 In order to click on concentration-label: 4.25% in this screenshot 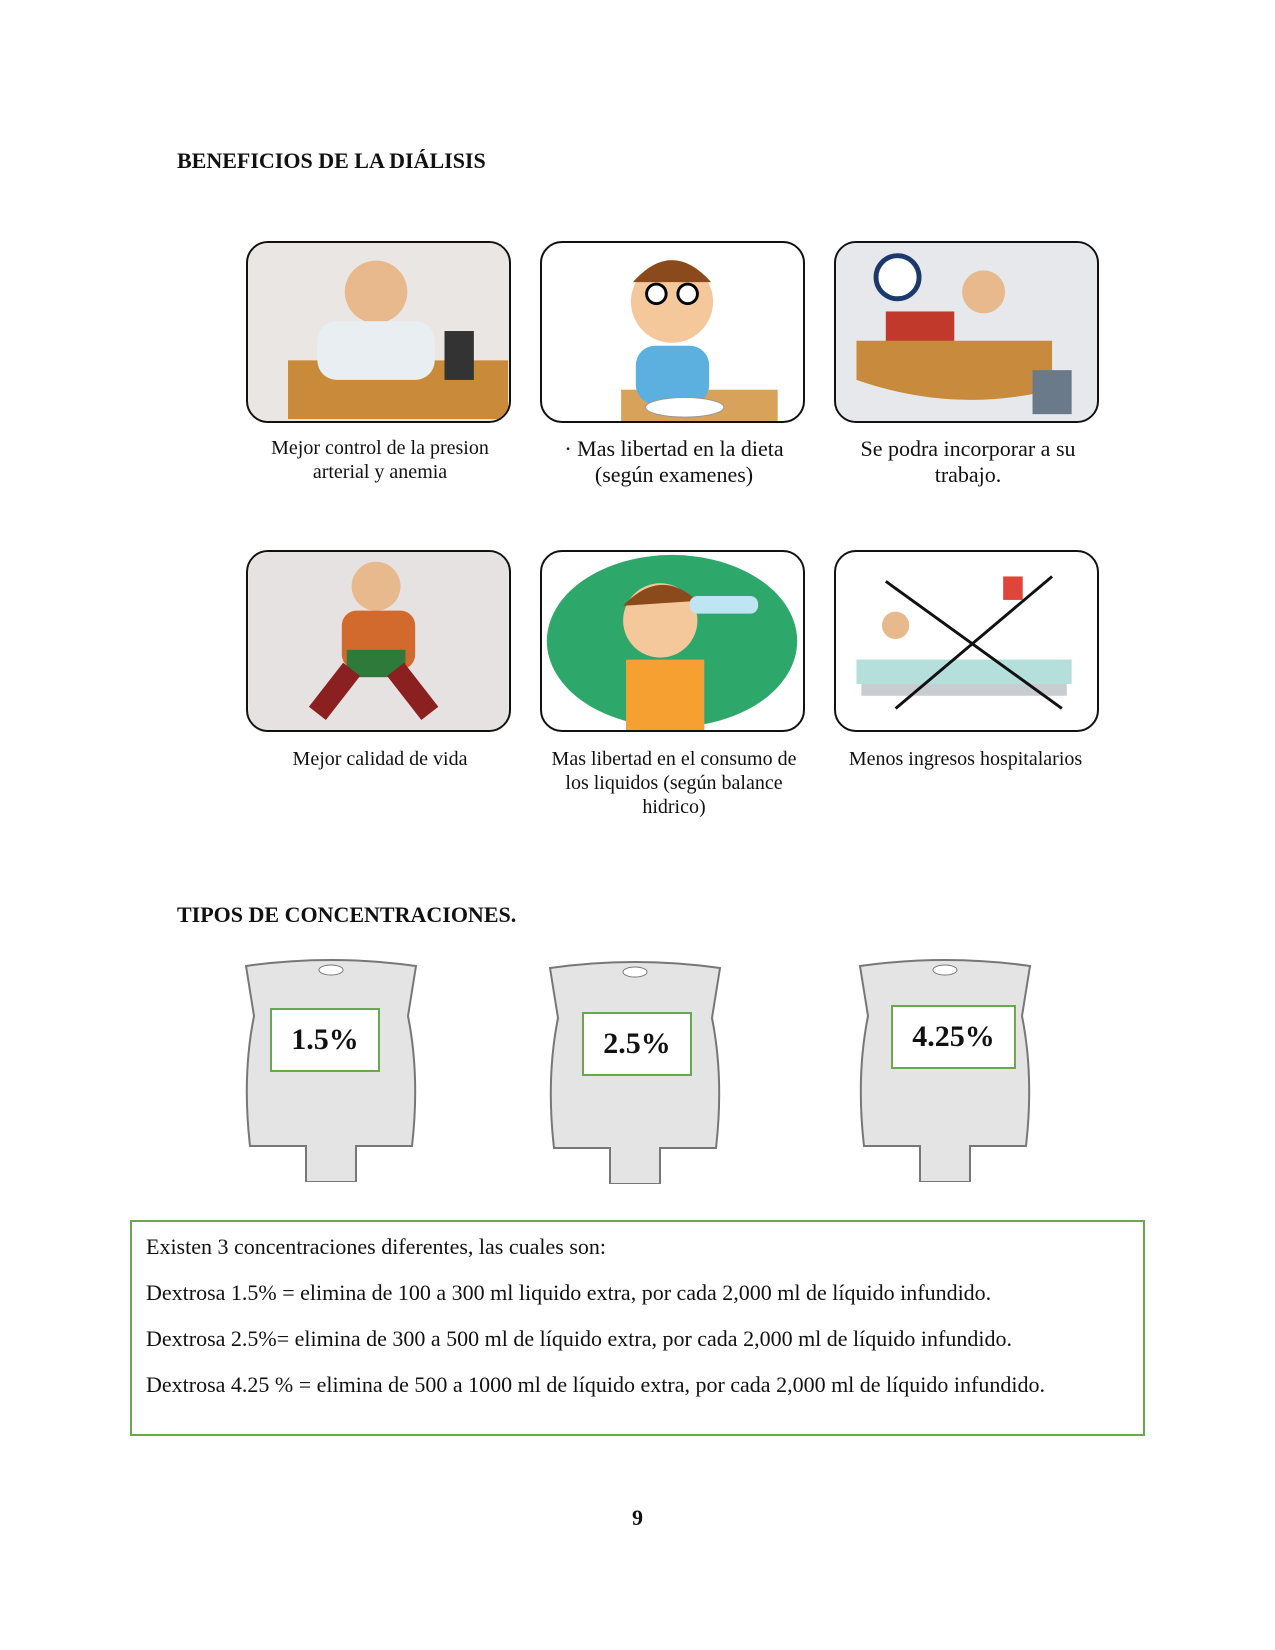, I will do `click(953, 1037)`.